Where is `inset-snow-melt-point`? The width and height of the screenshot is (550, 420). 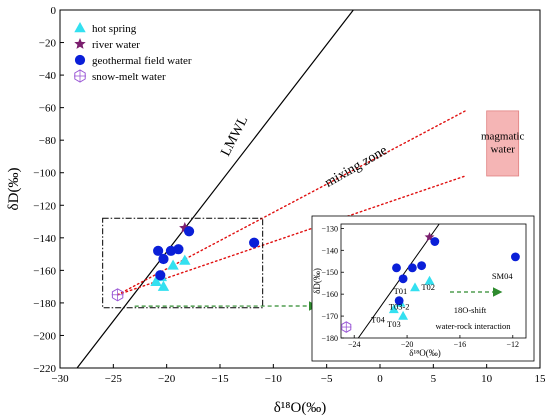 inset-snow-melt-point is located at coordinates (346, 327).